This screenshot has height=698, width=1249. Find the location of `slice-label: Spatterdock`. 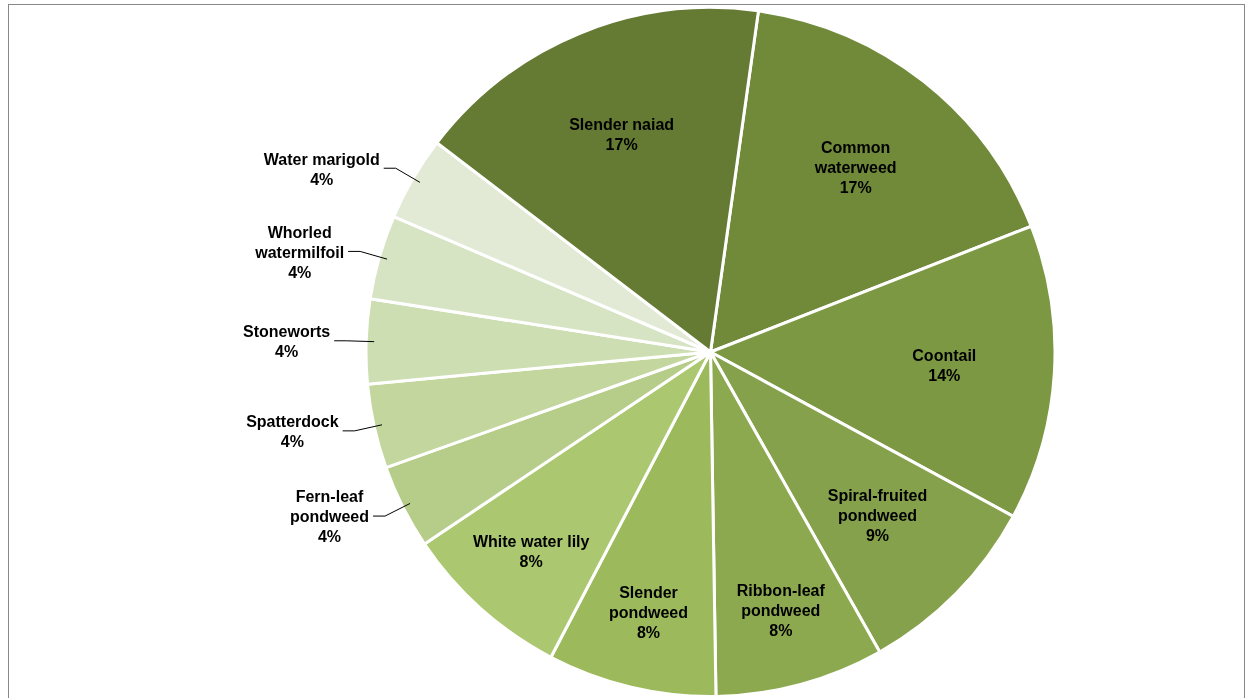

slice-label: Spatterdock is located at coordinates (292, 422).